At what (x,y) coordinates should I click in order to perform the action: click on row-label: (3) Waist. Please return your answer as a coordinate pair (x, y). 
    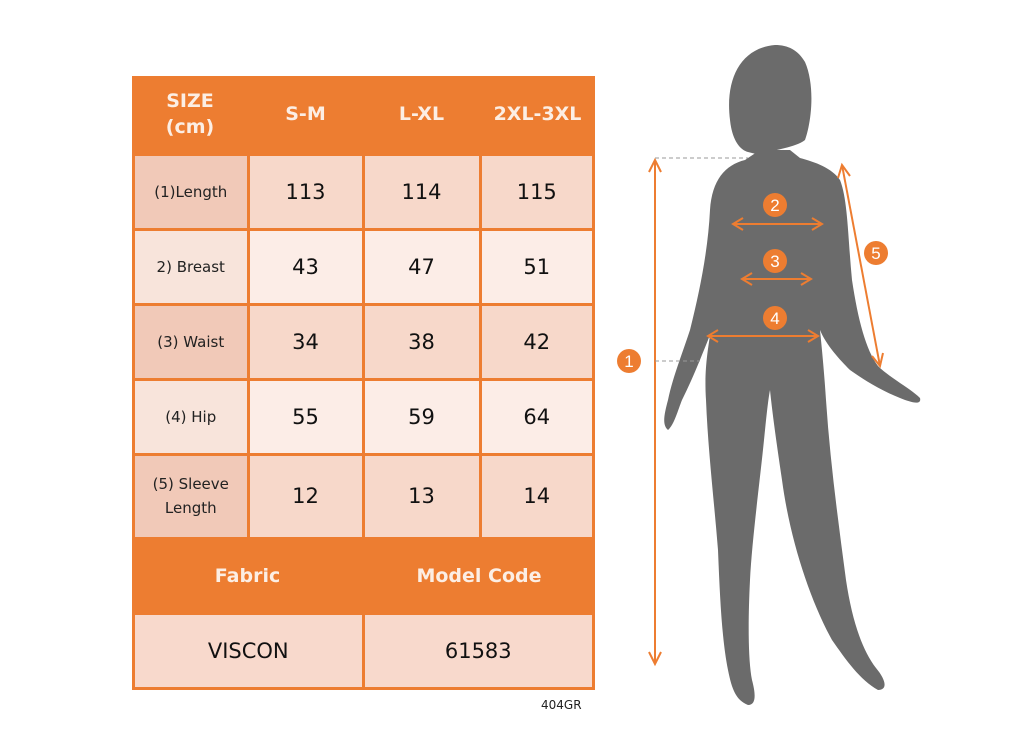
    Looking at the image, I should click on (191, 341).